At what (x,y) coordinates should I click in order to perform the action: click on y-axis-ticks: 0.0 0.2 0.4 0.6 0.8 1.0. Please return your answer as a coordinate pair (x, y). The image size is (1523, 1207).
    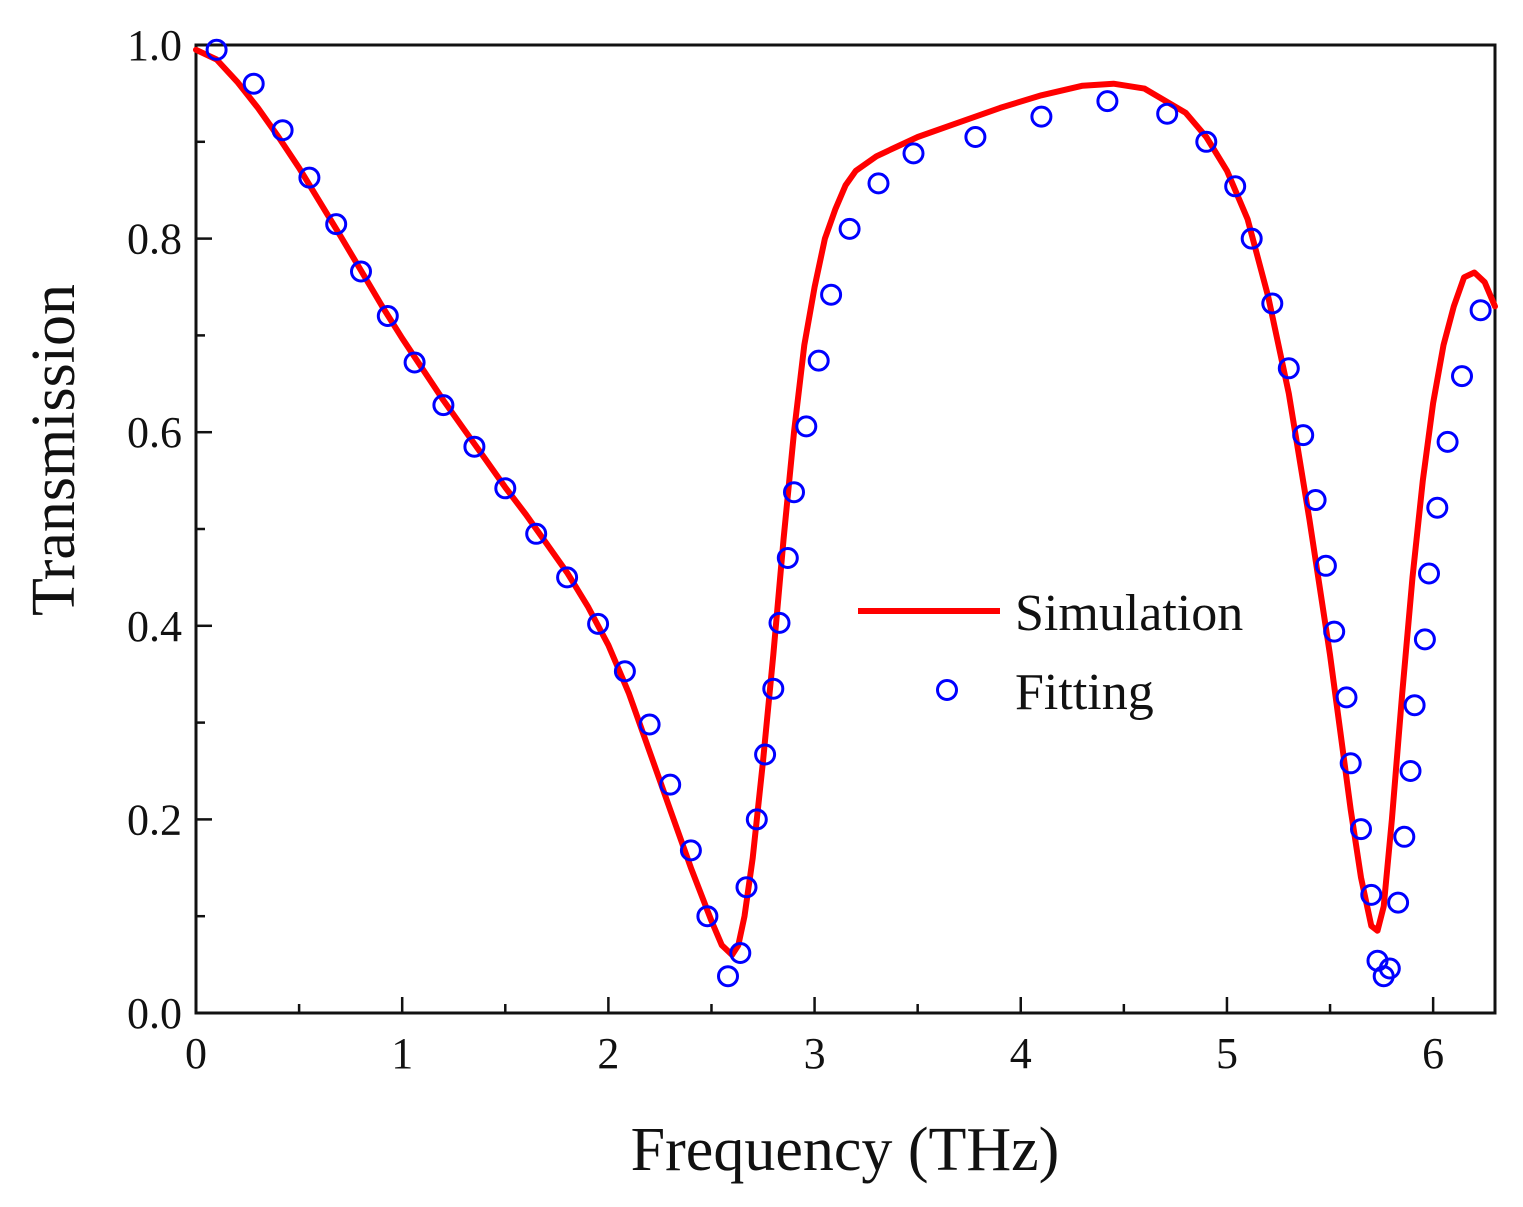
    Looking at the image, I should click on (169, 529).